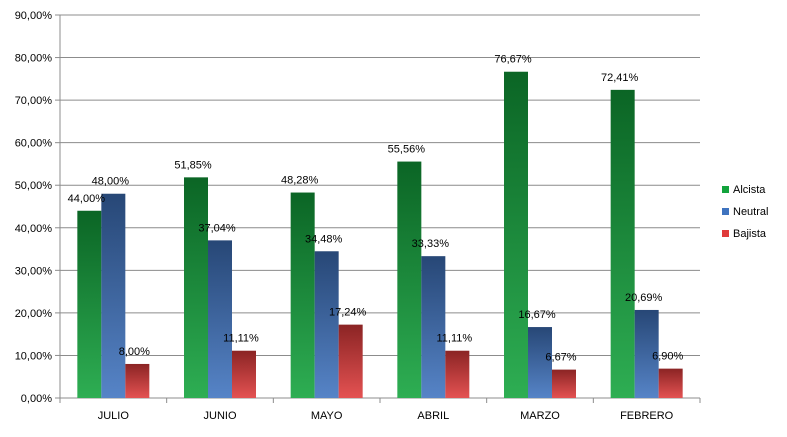 The width and height of the screenshot is (787, 437). Describe the element at coordinates (34, 271) in the screenshot. I see `y-tick-label: 30,00%` at that location.